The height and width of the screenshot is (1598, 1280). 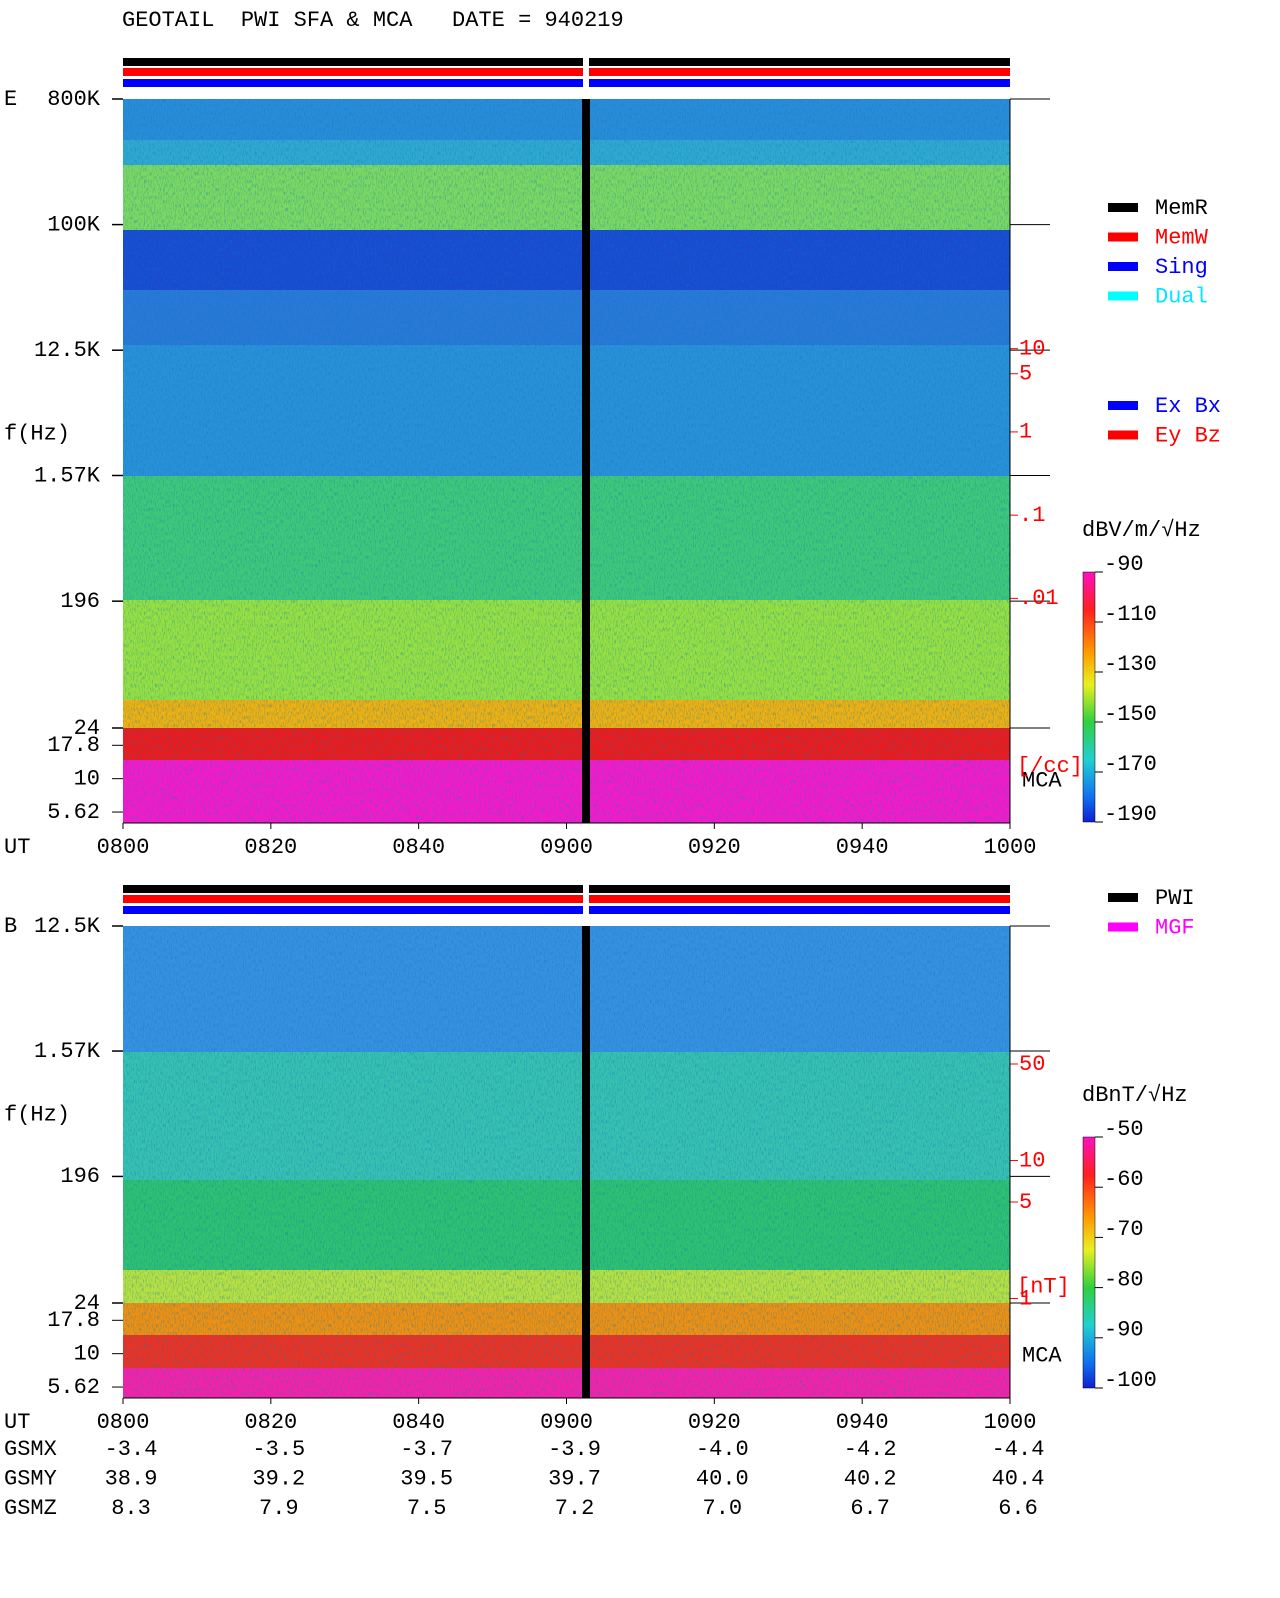 I want to click on legend-label: MemR, so click(x=1181, y=208).